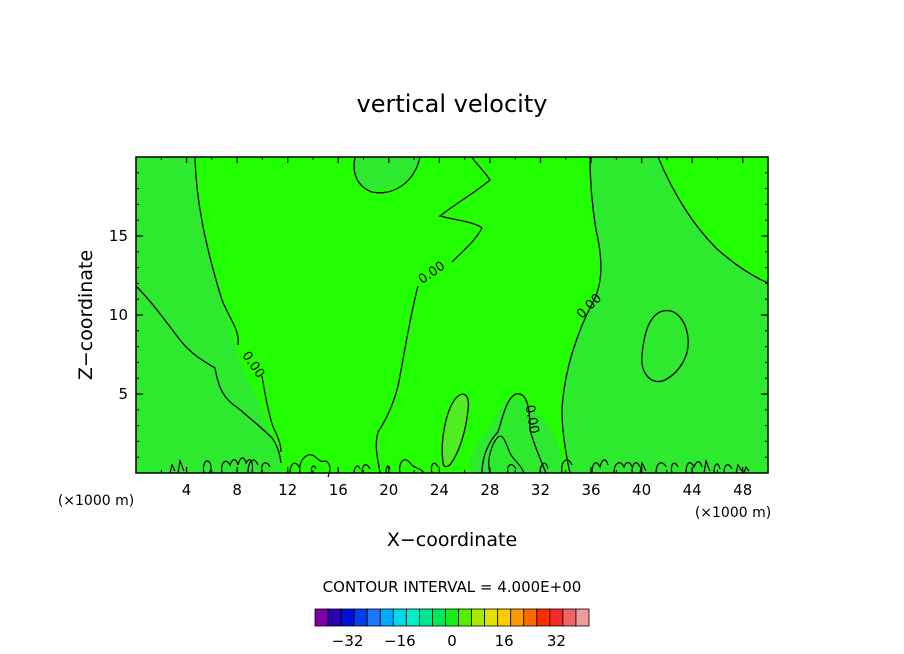 The width and height of the screenshot is (904, 654). I want to click on chart-title: vertical velocity, so click(452, 104).